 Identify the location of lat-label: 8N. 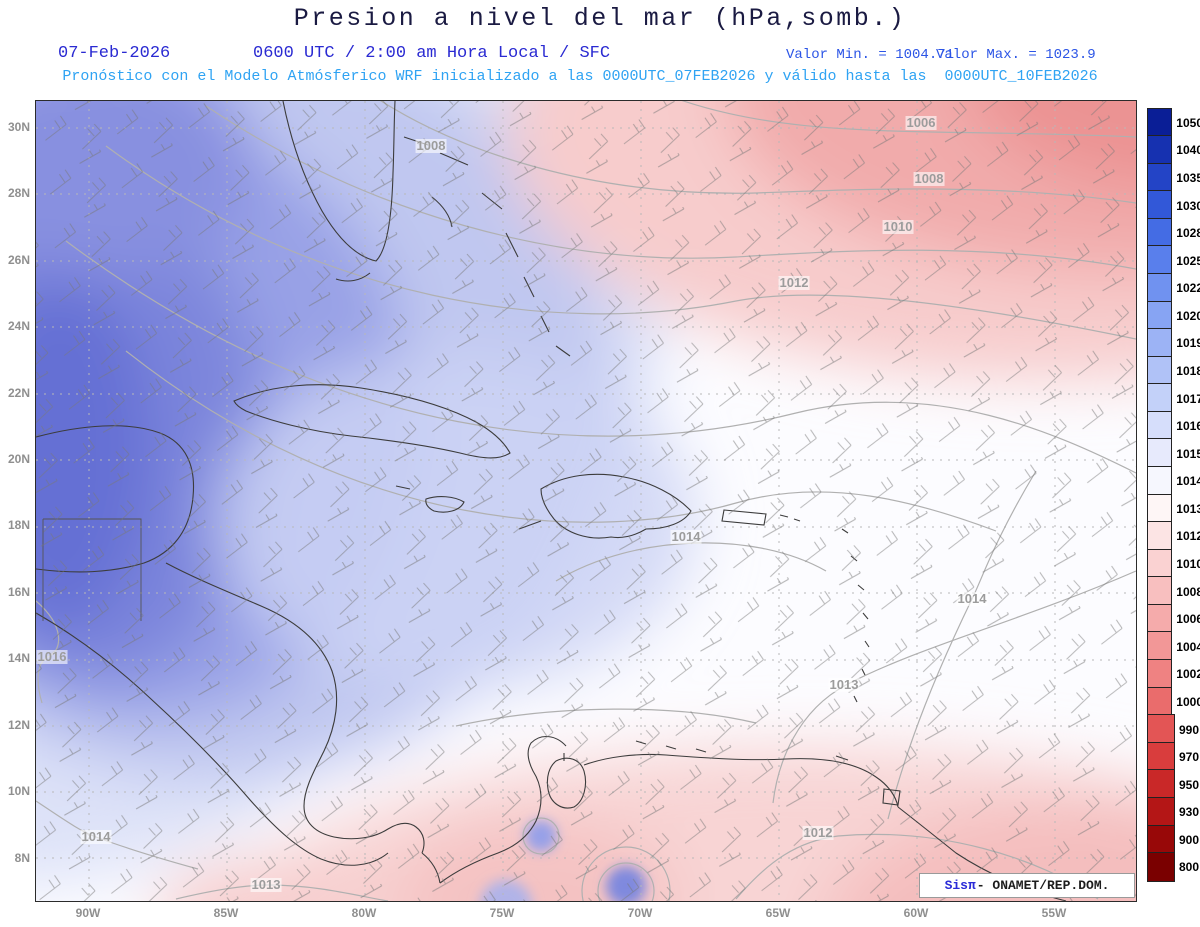
(22, 858).